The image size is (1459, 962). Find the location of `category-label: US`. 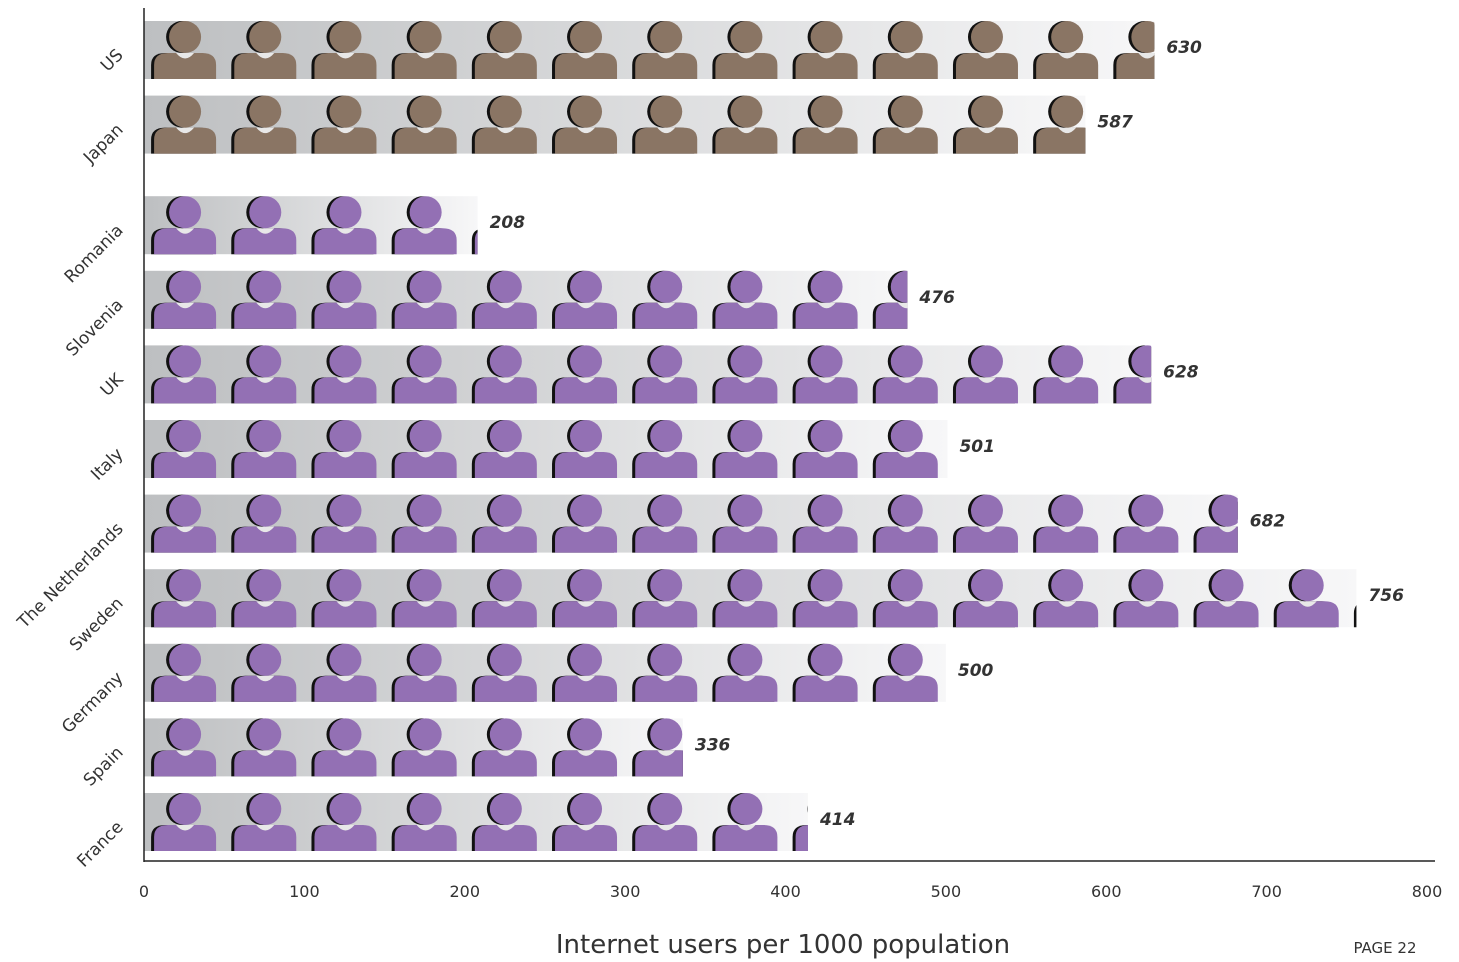

category-label: US is located at coordinates (112, 60).